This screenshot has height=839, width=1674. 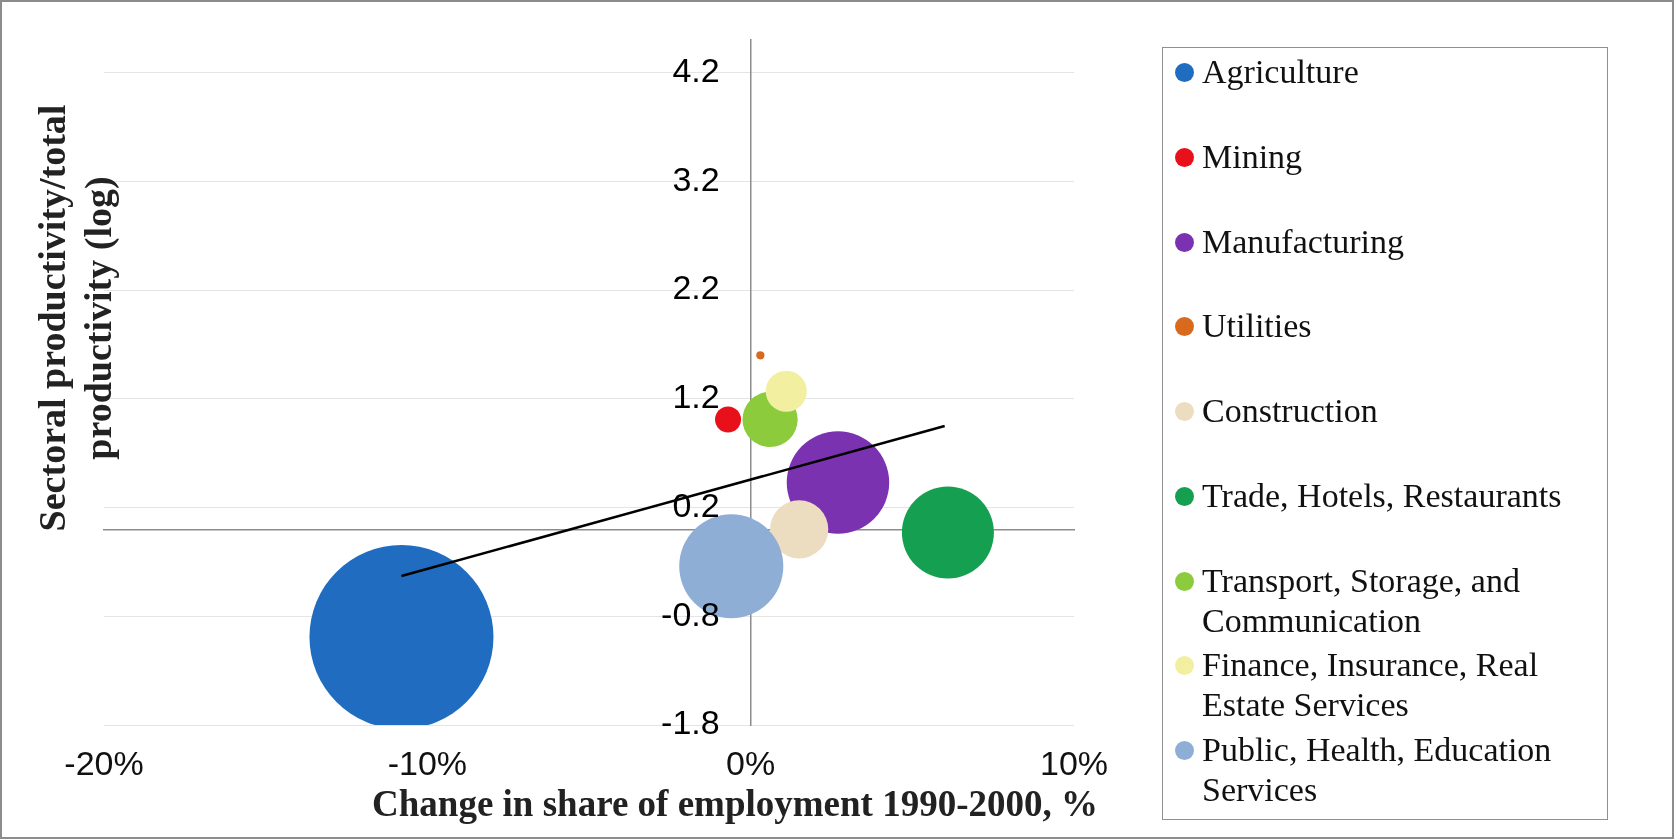 I want to click on y-axis-title: Sectoral productivity/total productivity (log), so click(x=75, y=318).